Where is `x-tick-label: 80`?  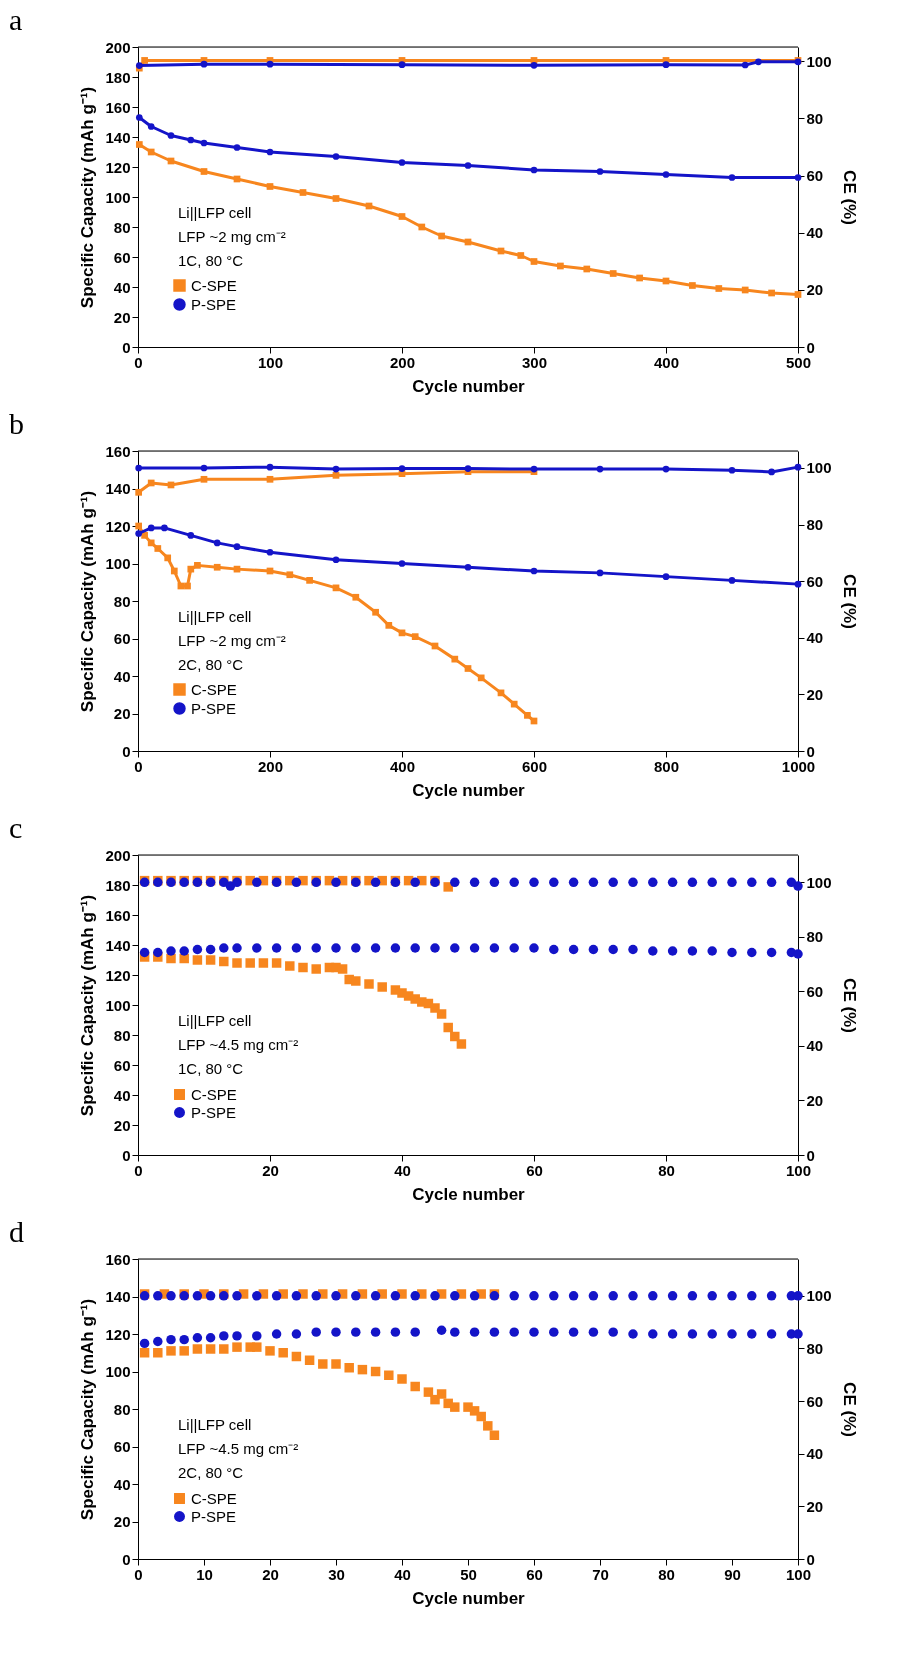 x-tick-label: 80 is located at coordinates (666, 1170).